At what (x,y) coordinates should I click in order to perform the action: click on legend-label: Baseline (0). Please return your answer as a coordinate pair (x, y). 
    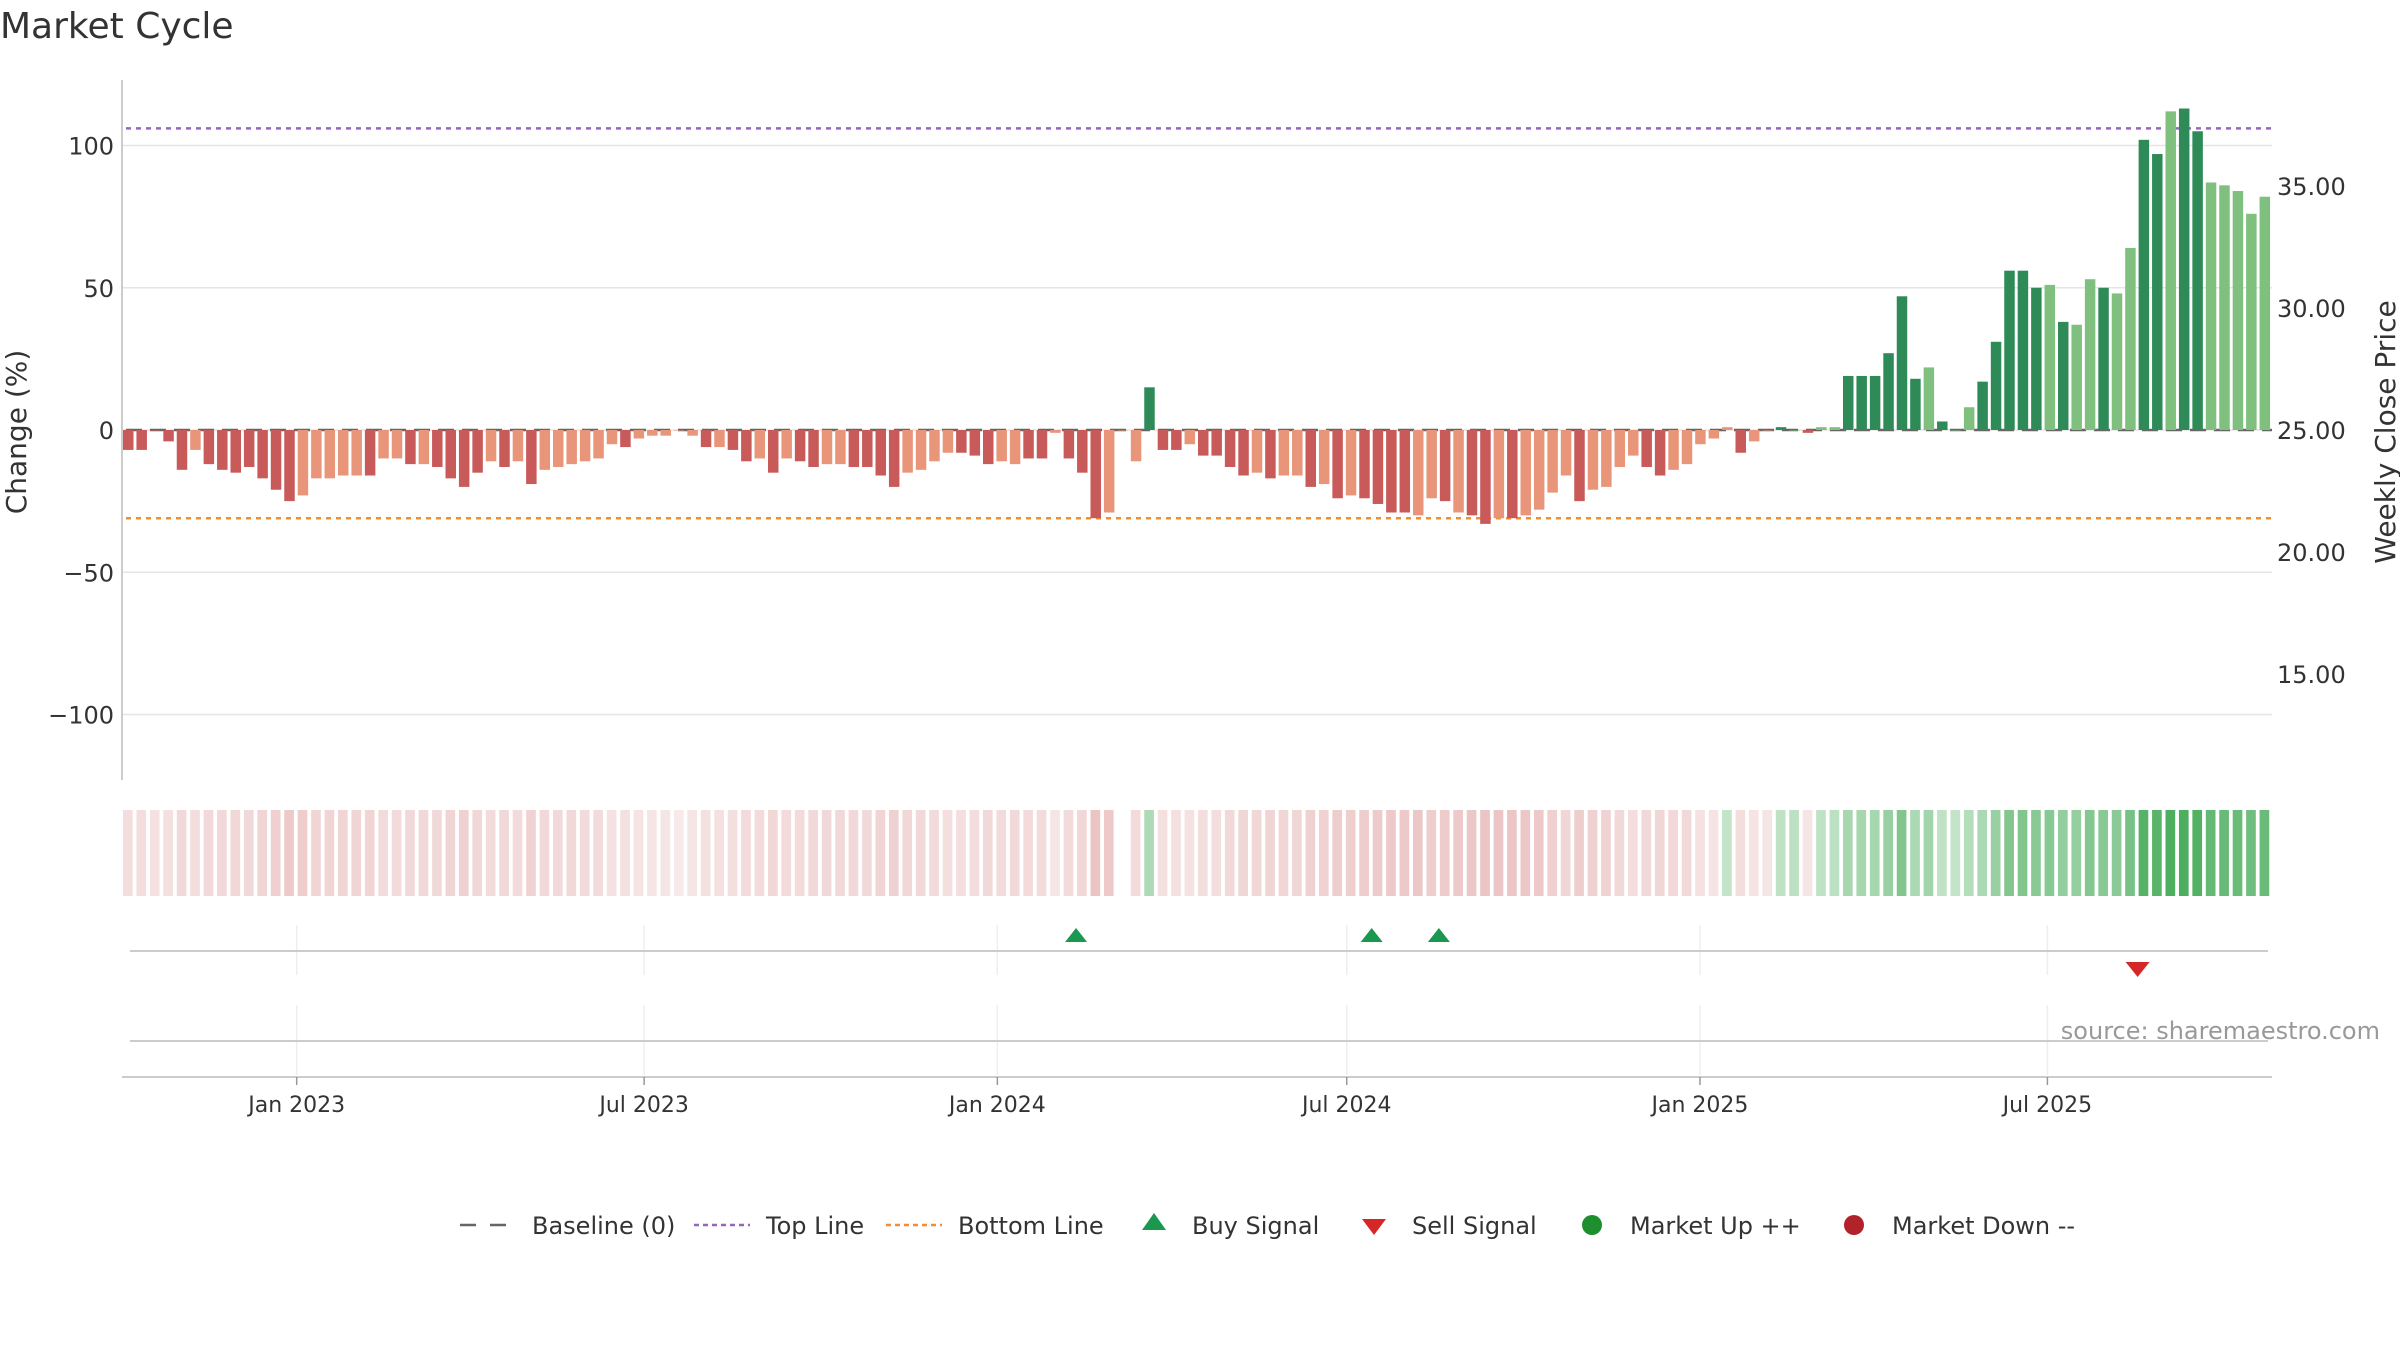
    Looking at the image, I should click on (603, 1226).